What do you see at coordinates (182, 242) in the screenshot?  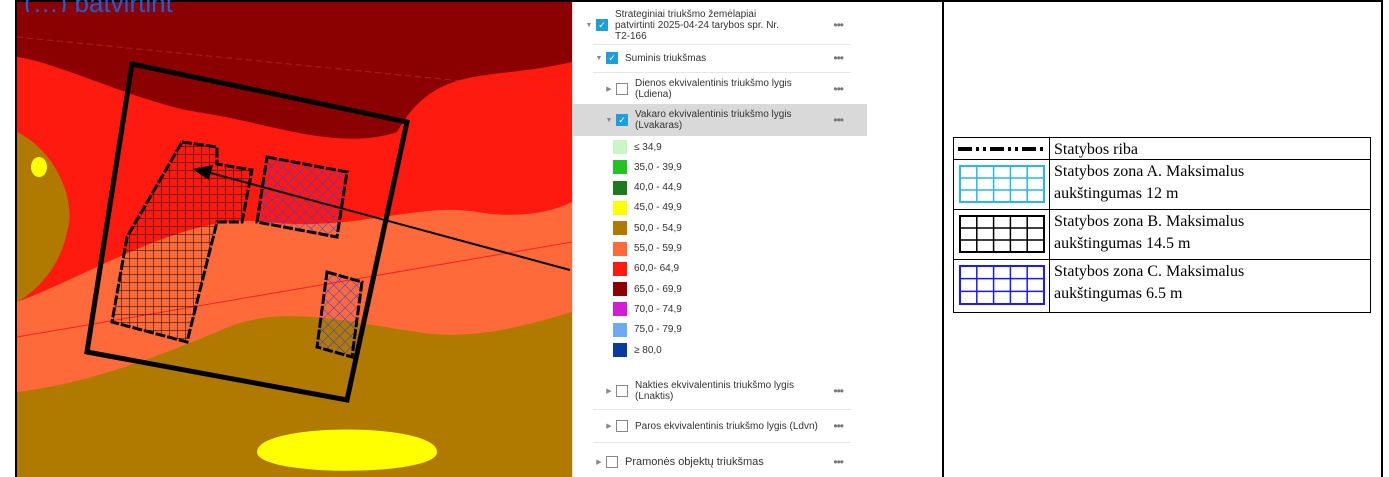 I see `zone-b-hatch` at bounding box center [182, 242].